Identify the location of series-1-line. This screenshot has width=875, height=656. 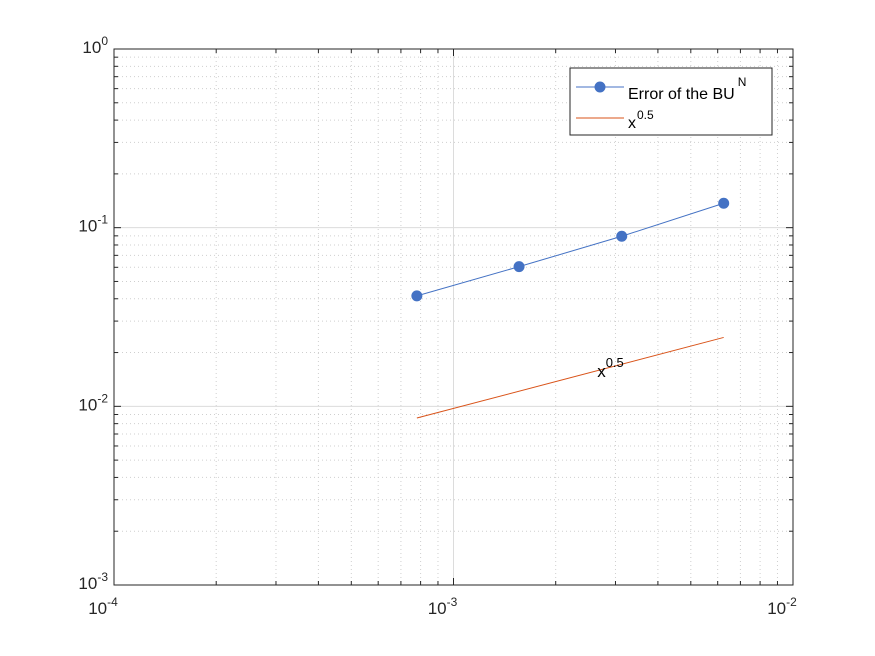
(570, 249).